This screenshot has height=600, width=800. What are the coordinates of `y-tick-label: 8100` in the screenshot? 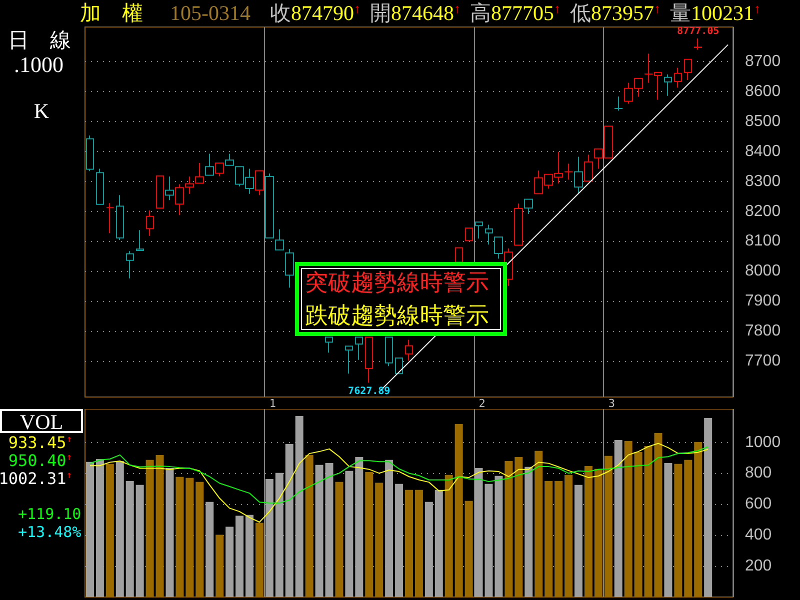 It's located at (763, 241).